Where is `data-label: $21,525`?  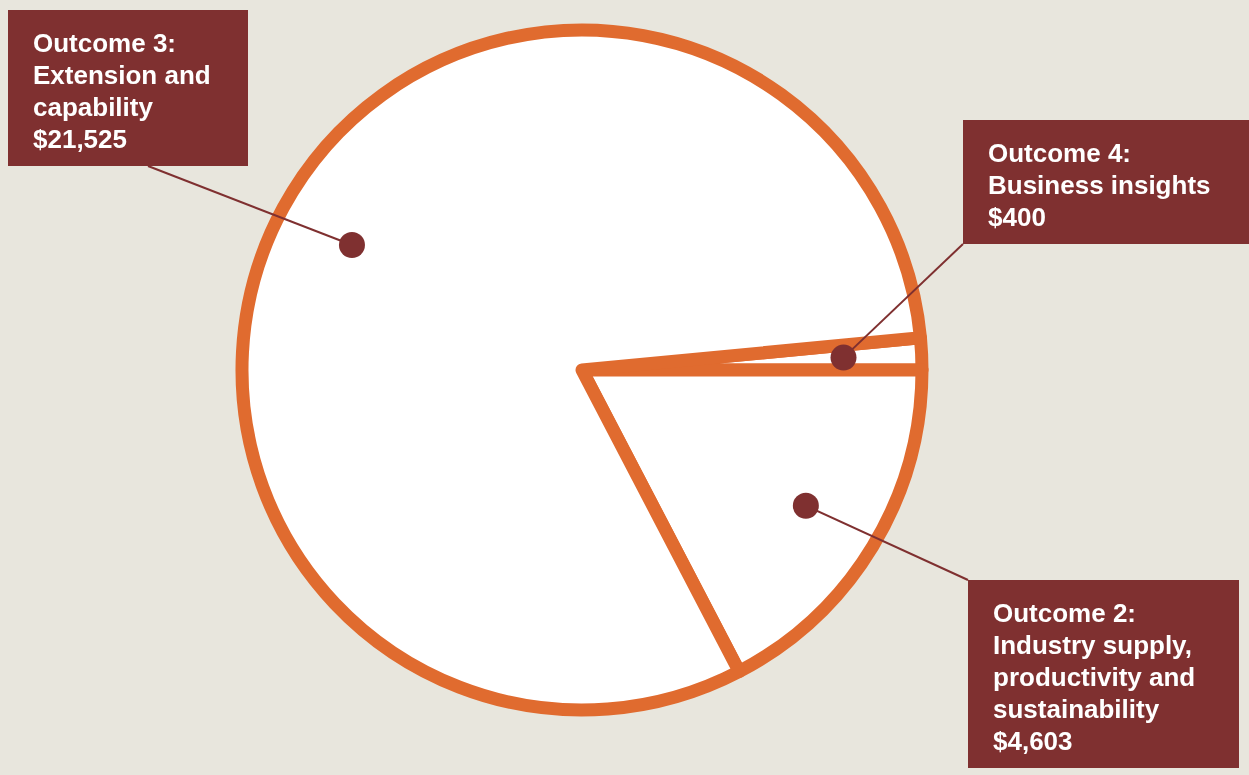 data-label: $21,525 is located at coordinates (80, 139).